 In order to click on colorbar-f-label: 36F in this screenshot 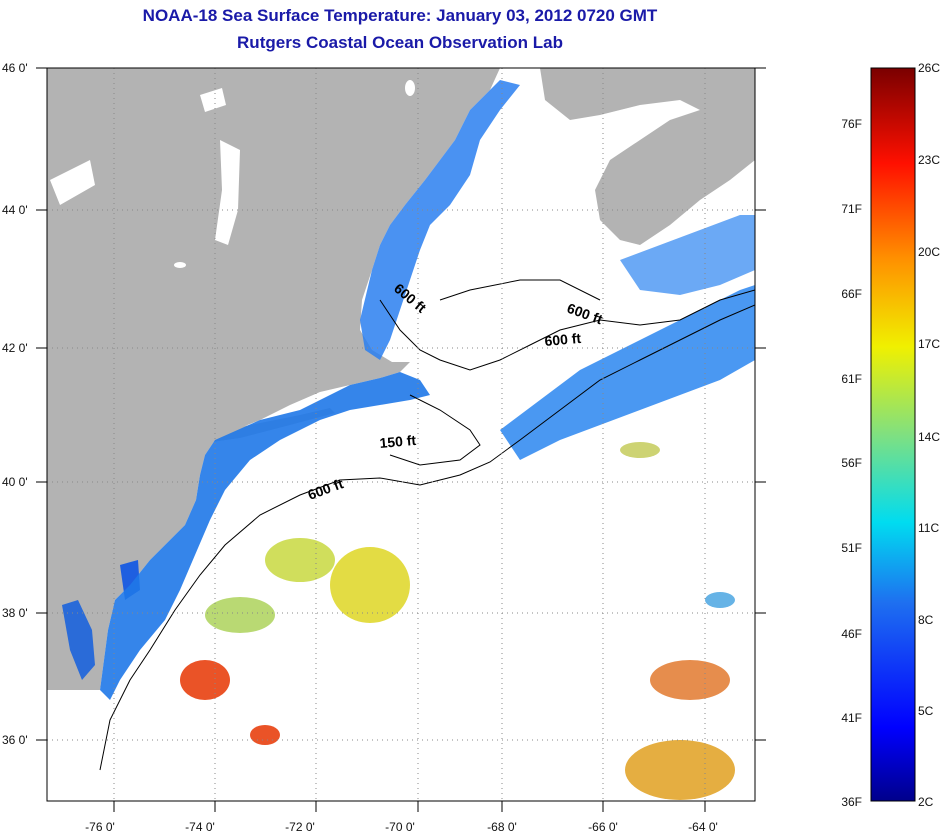, I will do `click(851, 802)`.